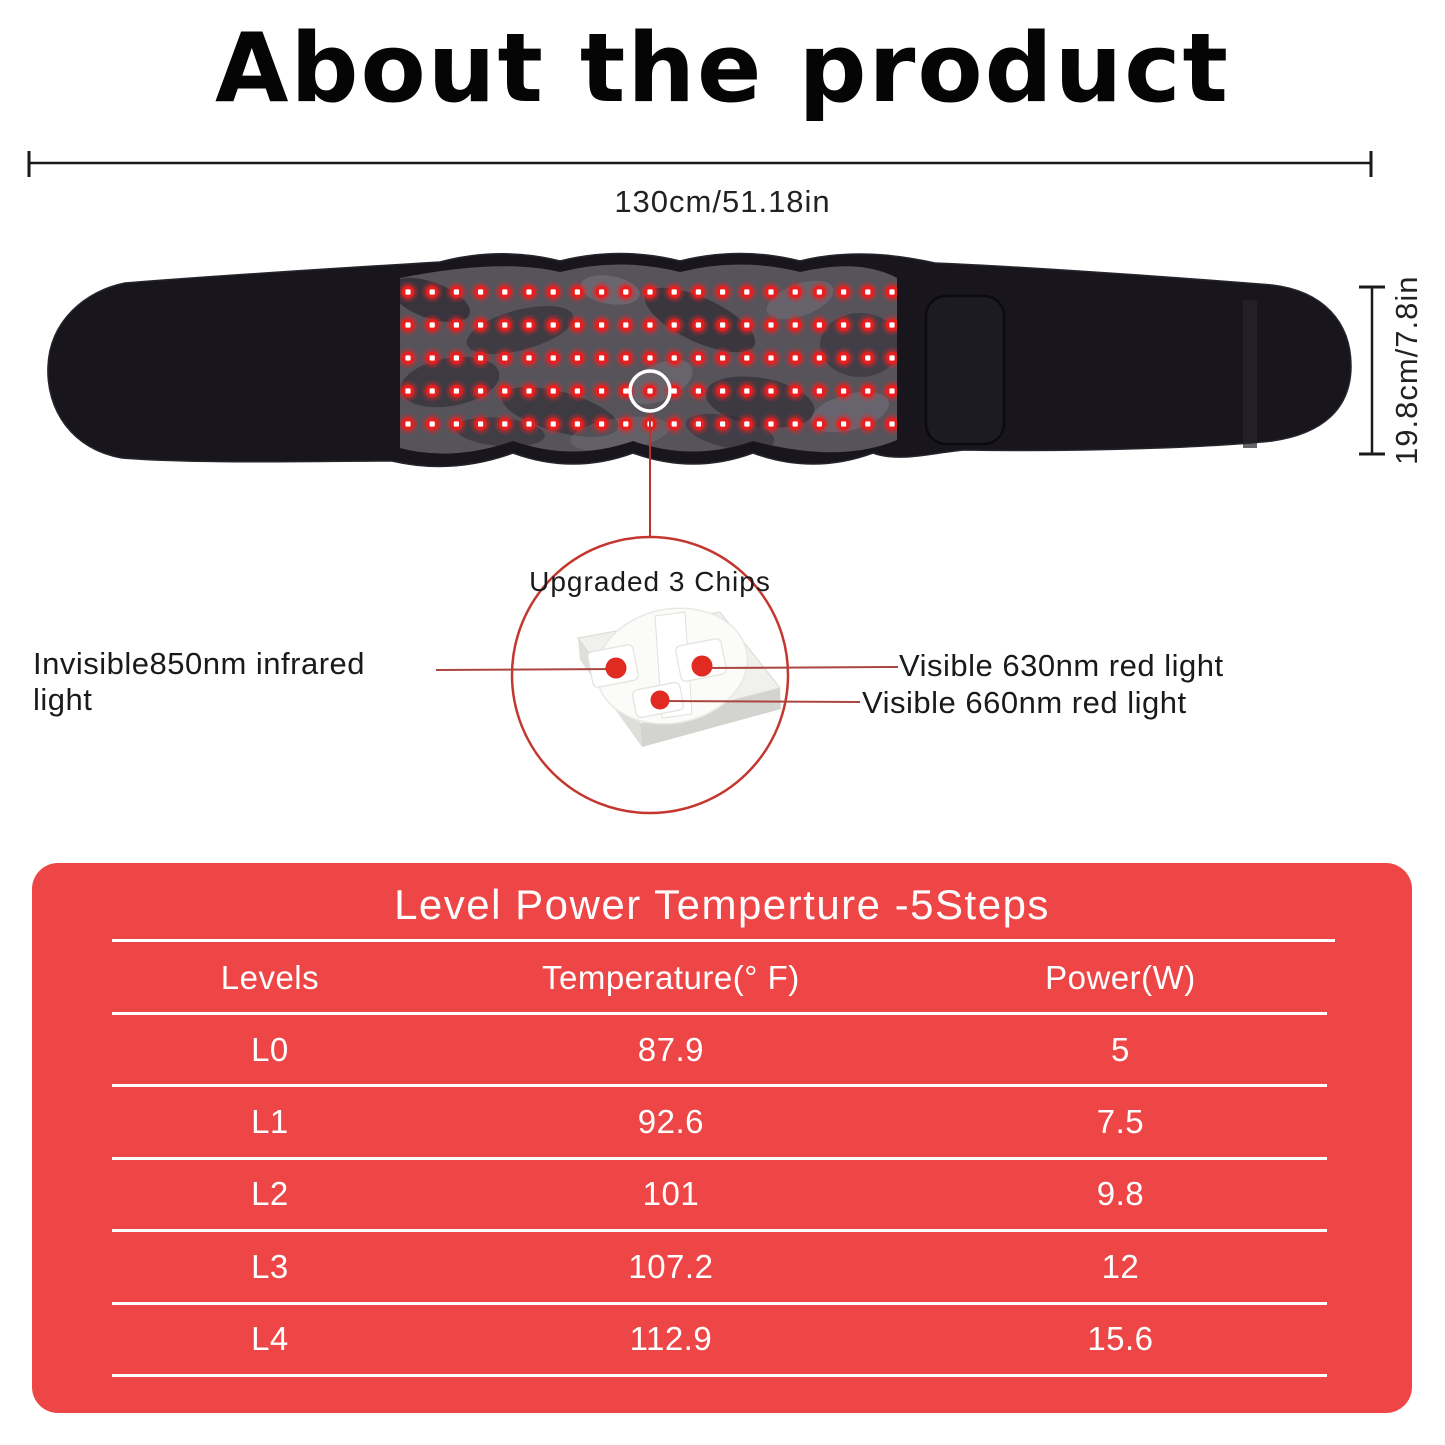 Image resolution: width=1445 pixels, height=1445 pixels. What do you see at coordinates (671, 1339) in the screenshot?
I see `temperature-cell: 112.9` at bounding box center [671, 1339].